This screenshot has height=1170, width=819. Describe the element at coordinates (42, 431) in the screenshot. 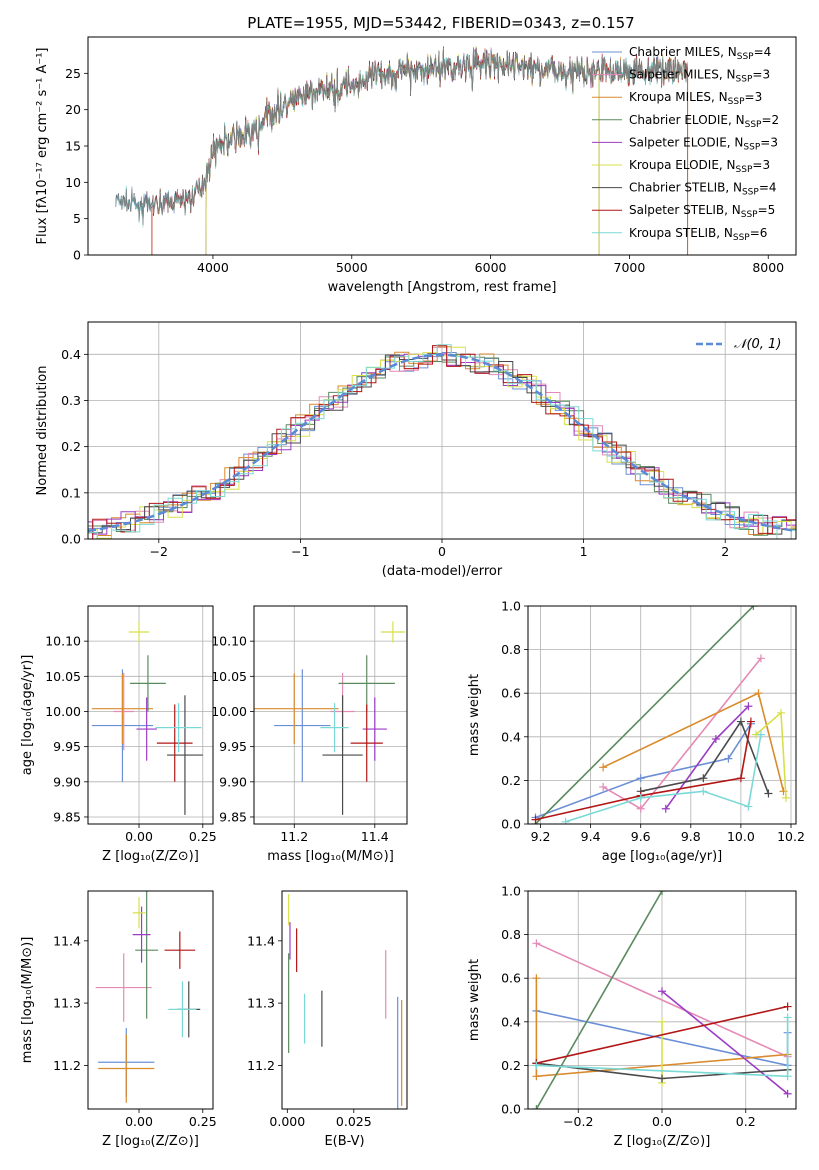

I see `residuals-ylabel: Normed distribution` at that location.